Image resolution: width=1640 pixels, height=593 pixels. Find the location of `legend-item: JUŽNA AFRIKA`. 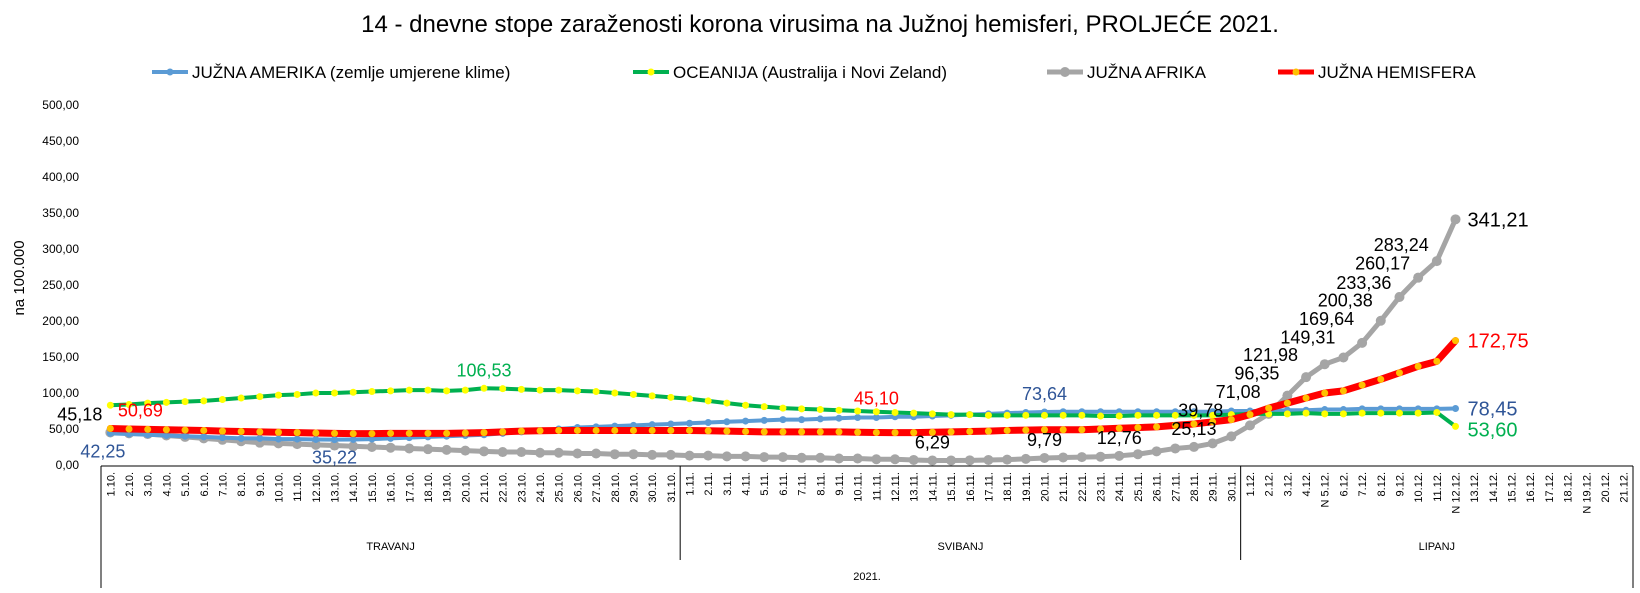

legend-item: JUŽNA AFRIKA is located at coordinates (1127, 72).